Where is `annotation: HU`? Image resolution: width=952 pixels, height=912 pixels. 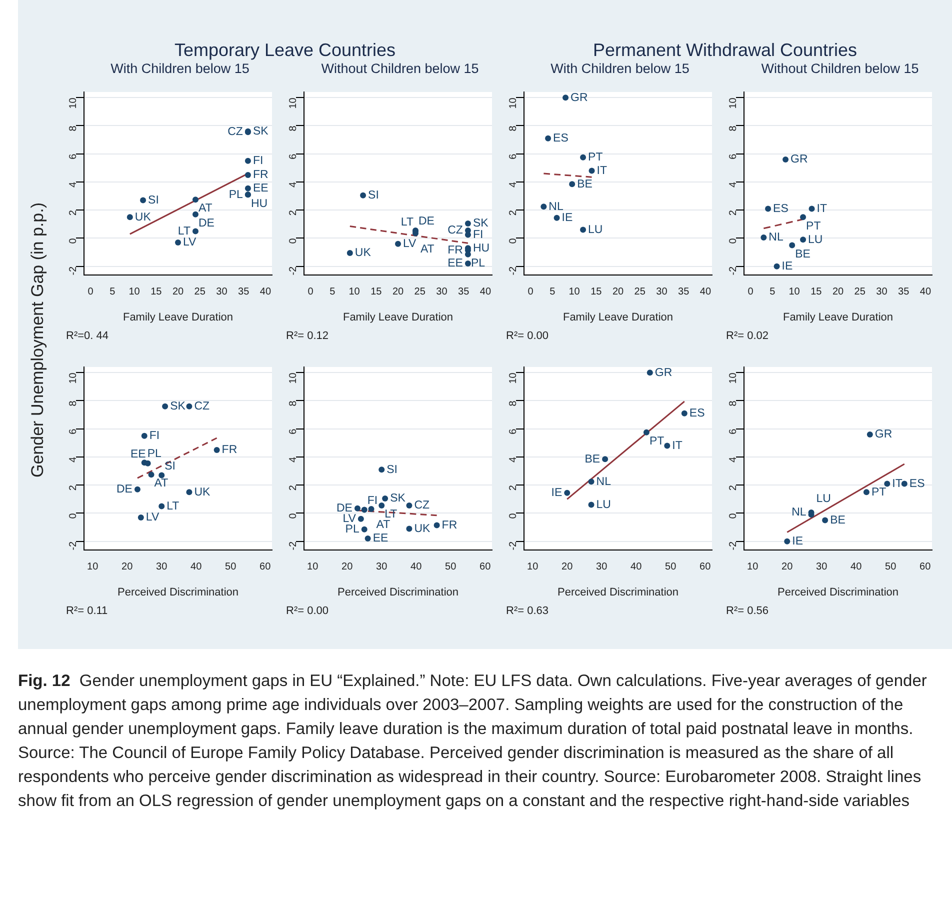 annotation: HU is located at coordinates (259, 204).